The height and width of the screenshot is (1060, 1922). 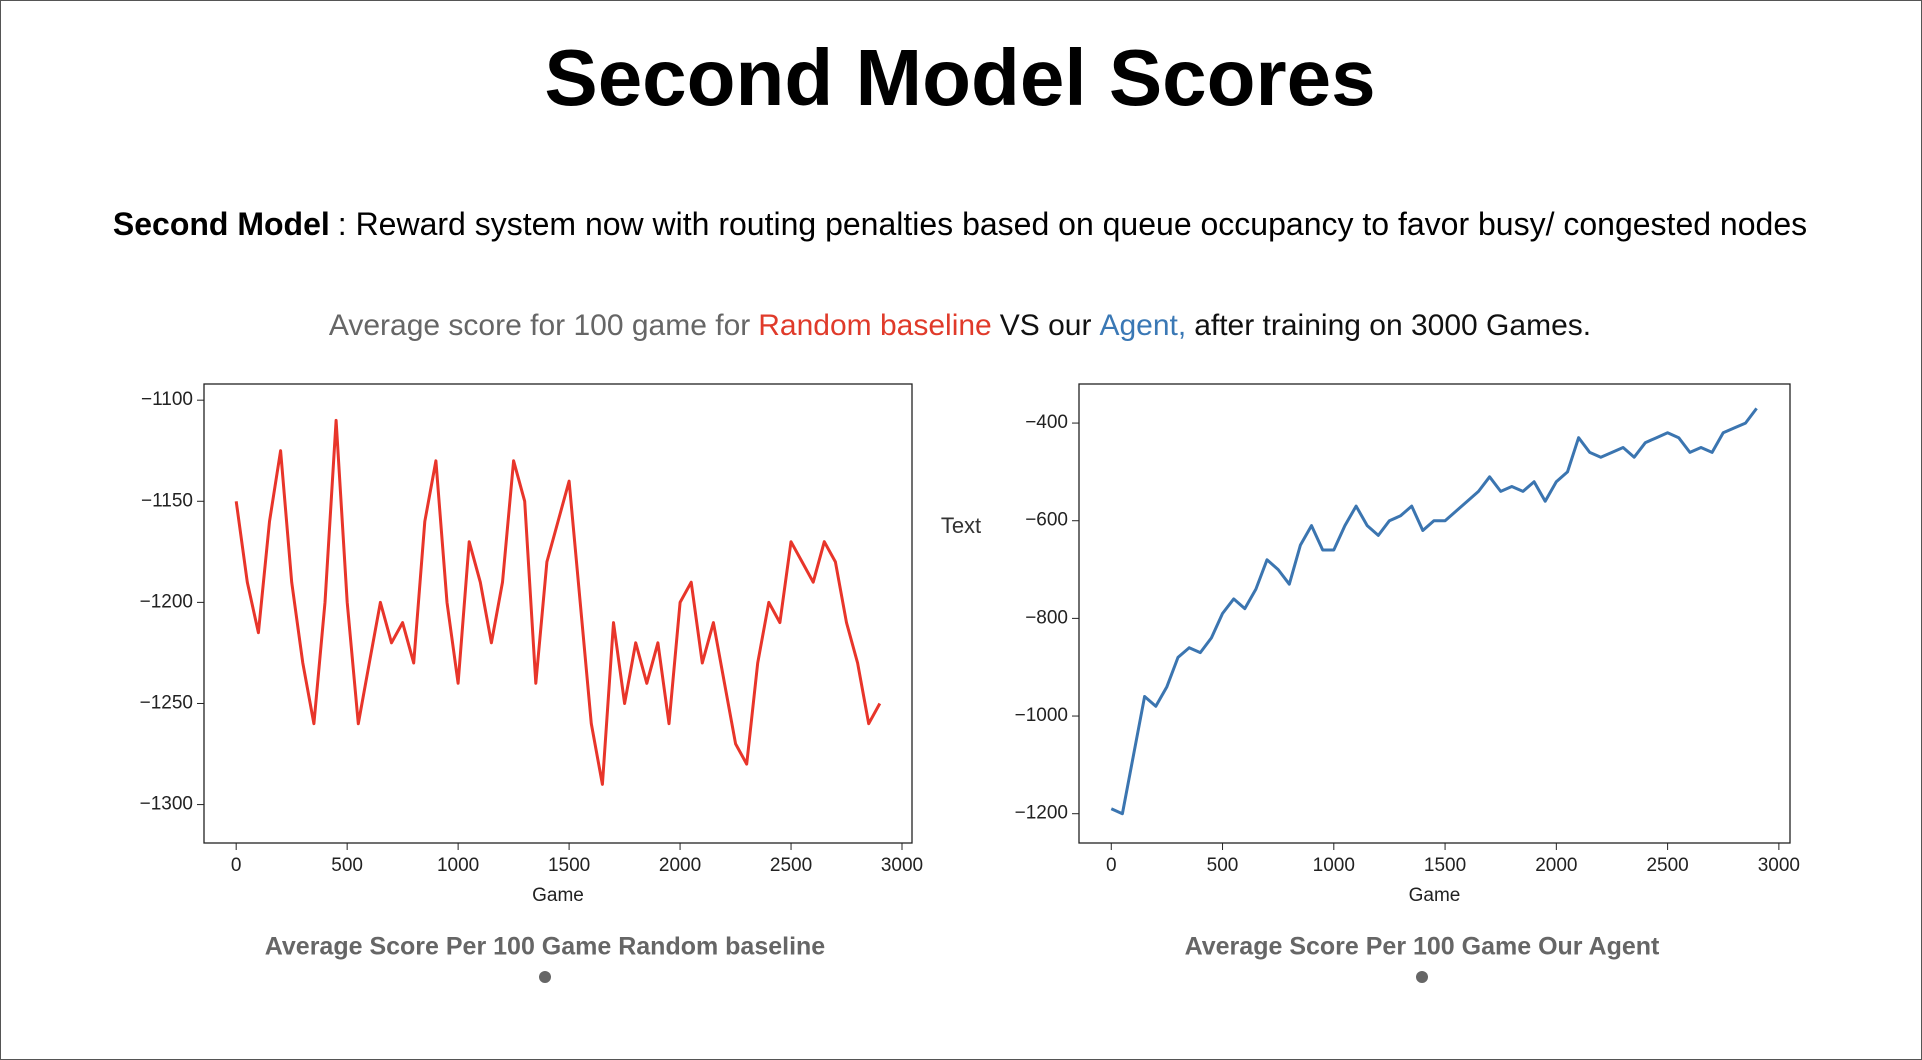 I want to click on y-tick-label: −1250, so click(x=166, y=702).